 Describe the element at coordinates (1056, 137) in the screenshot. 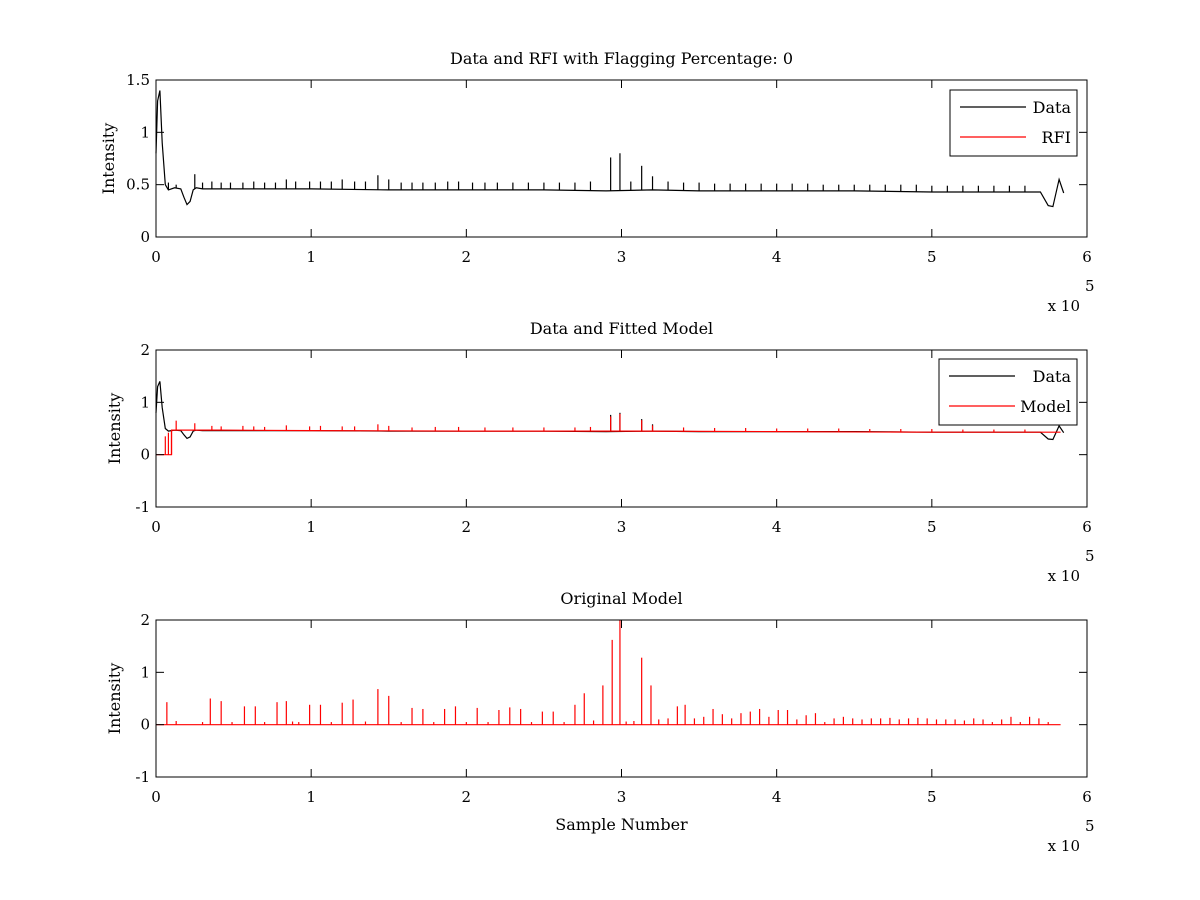

I see `legend-label-rfi: RFI` at that location.